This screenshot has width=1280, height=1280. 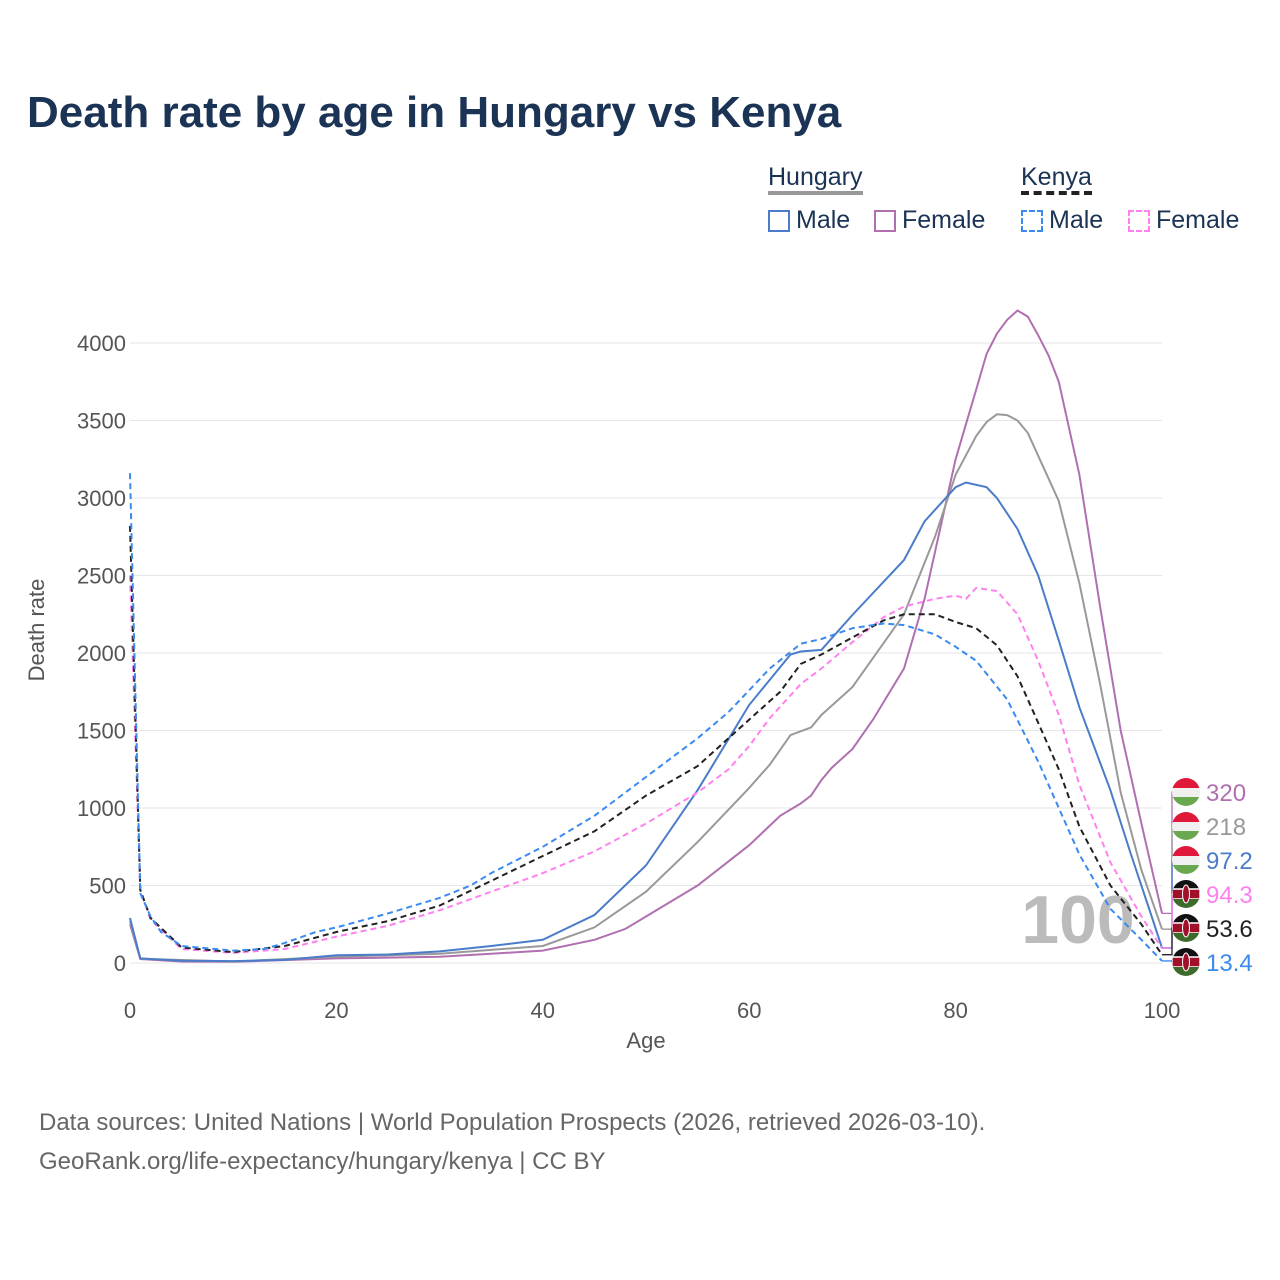 I want to click on x-axis-label: Age, so click(x=645, y=1040).